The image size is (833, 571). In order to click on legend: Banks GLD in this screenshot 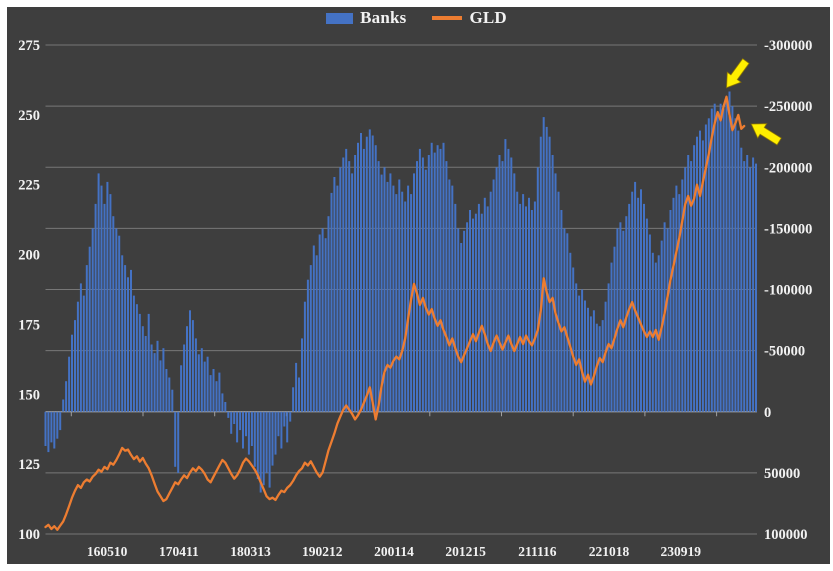, I will do `click(416, 18)`.